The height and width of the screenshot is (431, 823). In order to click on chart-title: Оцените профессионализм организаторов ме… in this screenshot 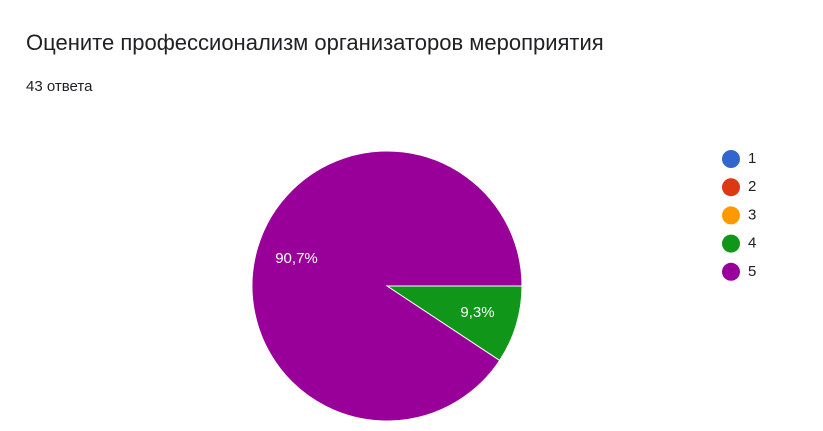, I will do `click(315, 42)`.